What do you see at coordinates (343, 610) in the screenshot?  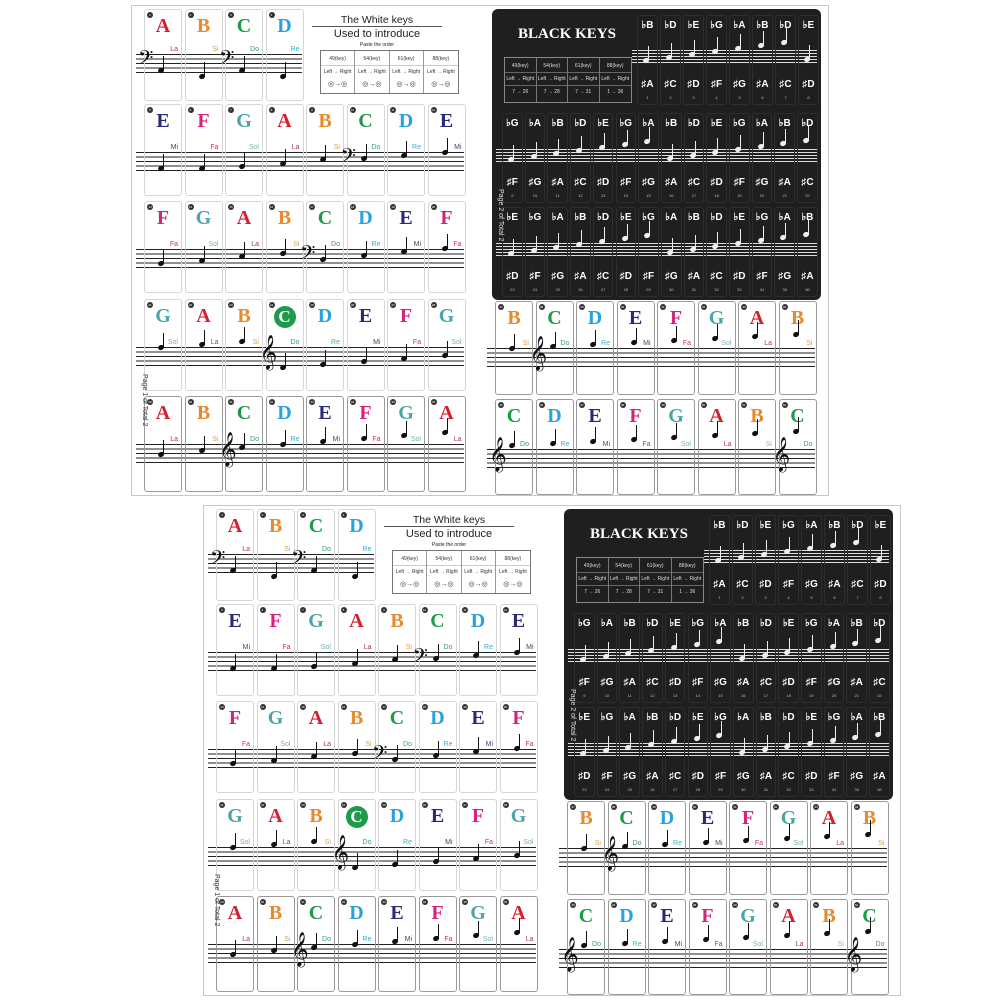 I see `key-number-badge: 8` at bounding box center [343, 610].